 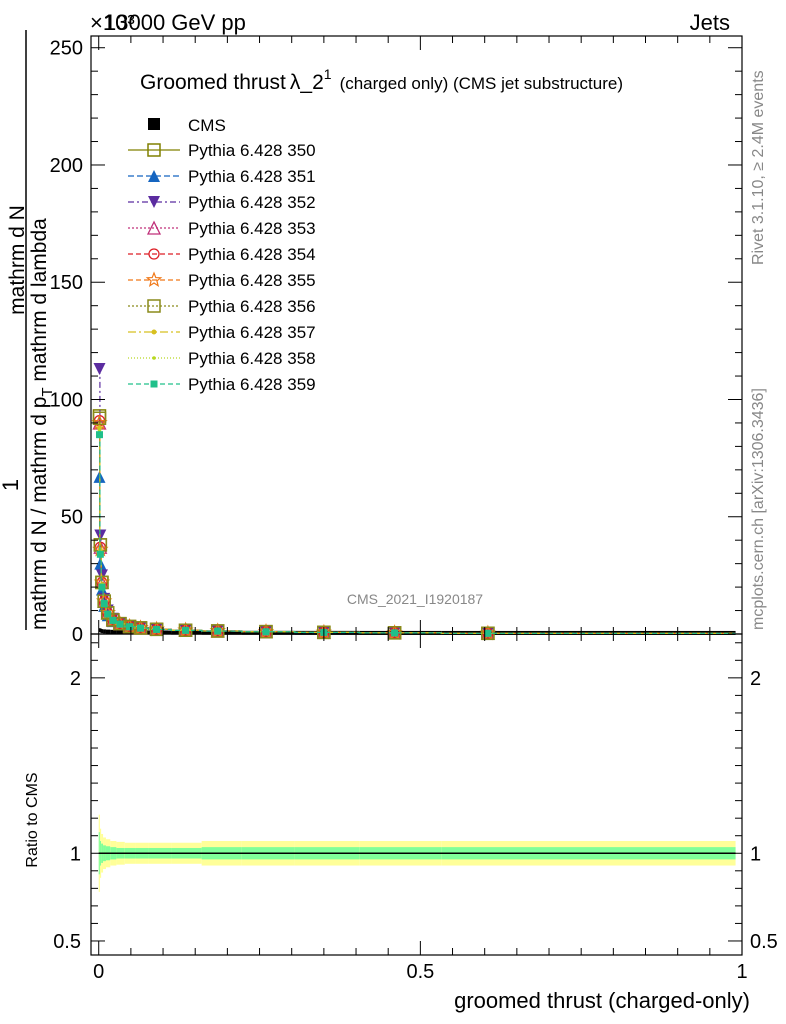 I want to click on exponent-label: ×10³, so click(x=112, y=22).